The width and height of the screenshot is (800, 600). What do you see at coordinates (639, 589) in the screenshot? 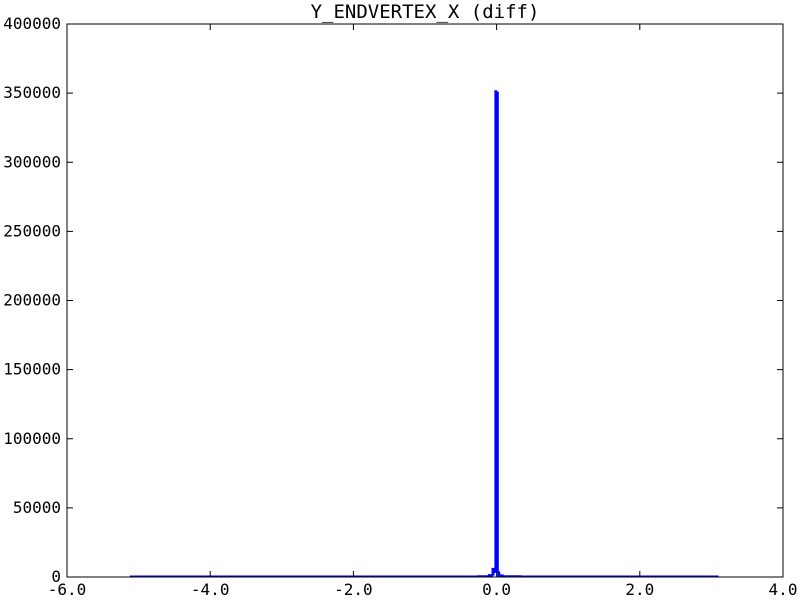
I see `x-tick-label: 2.0` at bounding box center [639, 589].